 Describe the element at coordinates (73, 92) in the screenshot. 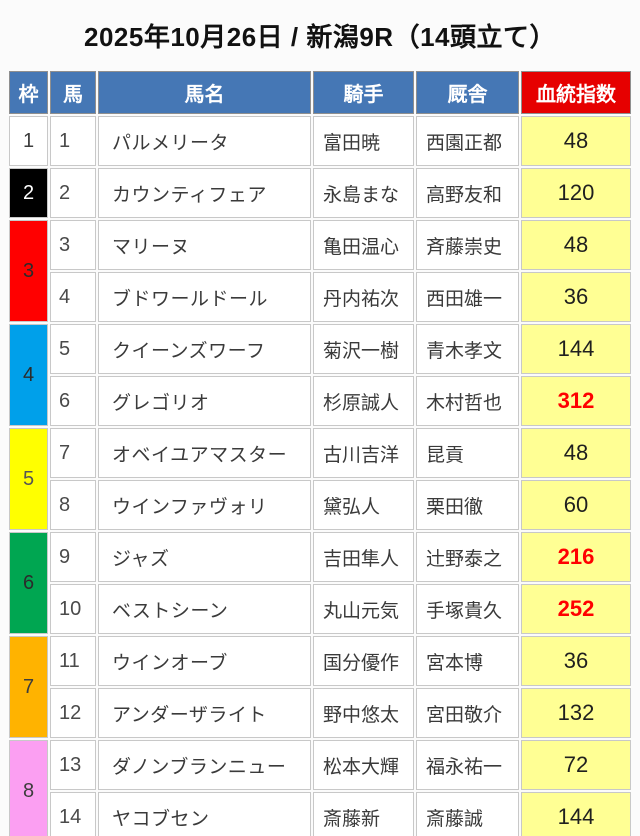

I see `header-horse-number: 馬` at that location.